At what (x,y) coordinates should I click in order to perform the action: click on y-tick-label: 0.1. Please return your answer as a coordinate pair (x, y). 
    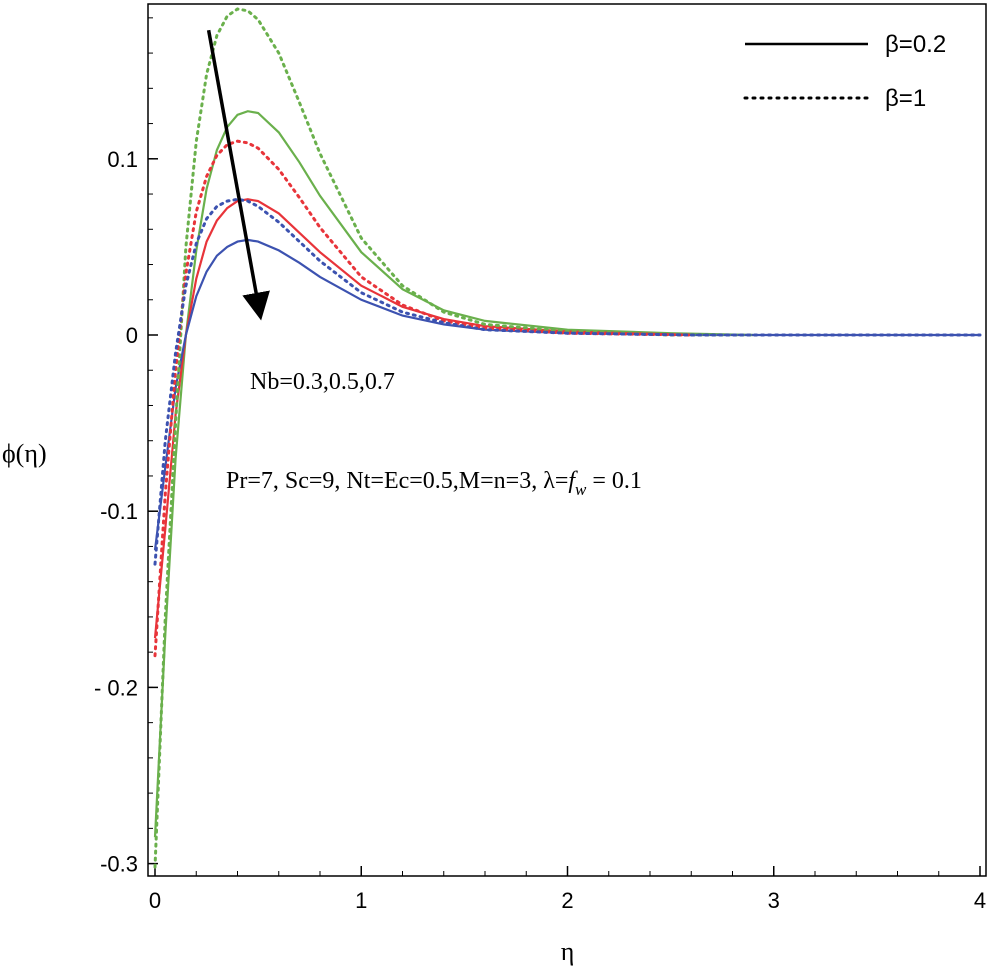
    Looking at the image, I should click on (122, 159).